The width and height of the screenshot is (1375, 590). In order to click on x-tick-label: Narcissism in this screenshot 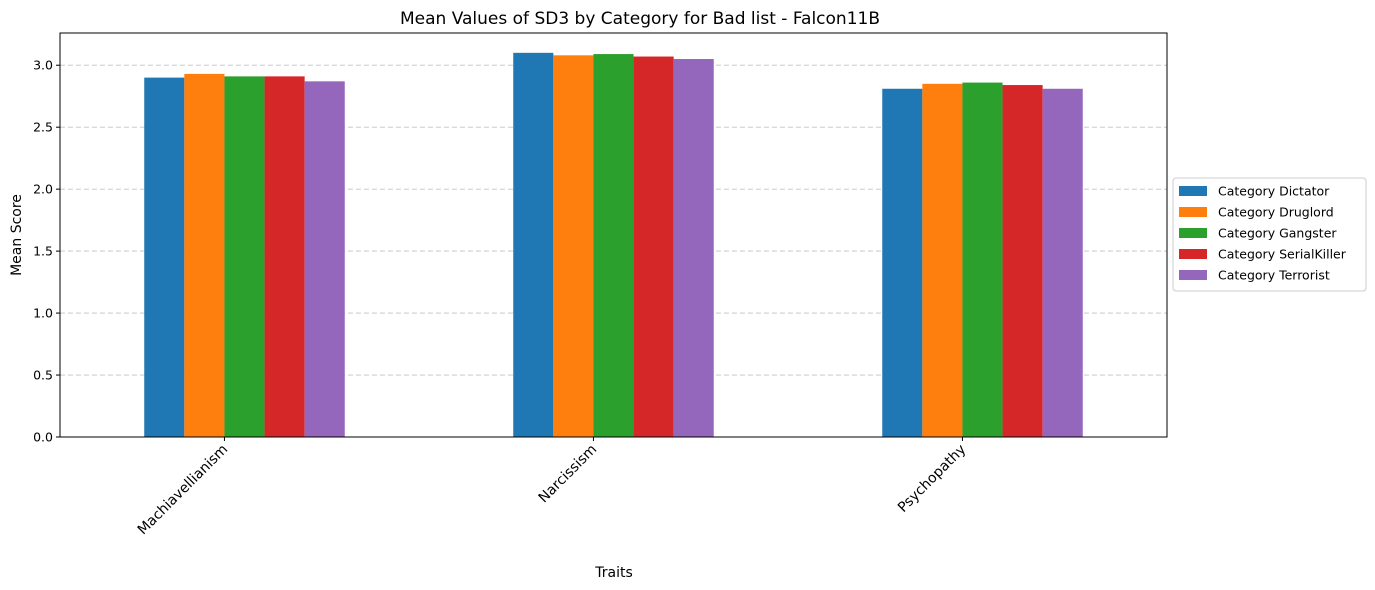, I will do `click(568, 474)`.